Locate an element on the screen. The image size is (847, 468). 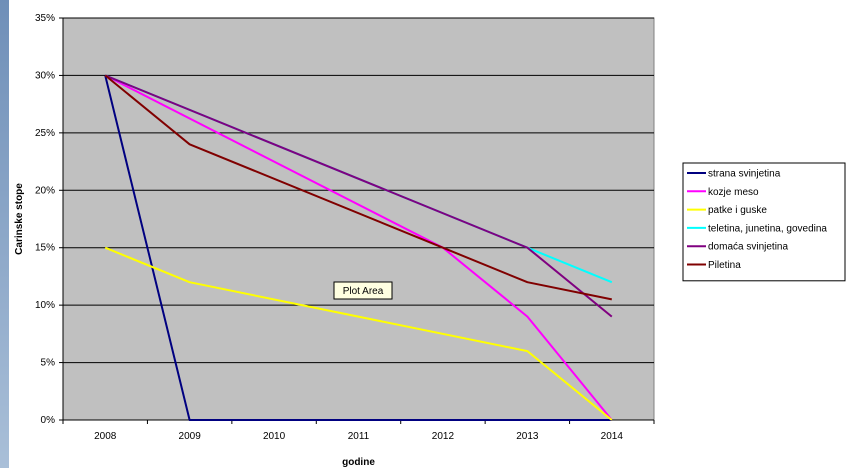
x-tick-label: 2014 is located at coordinates (612, 436).